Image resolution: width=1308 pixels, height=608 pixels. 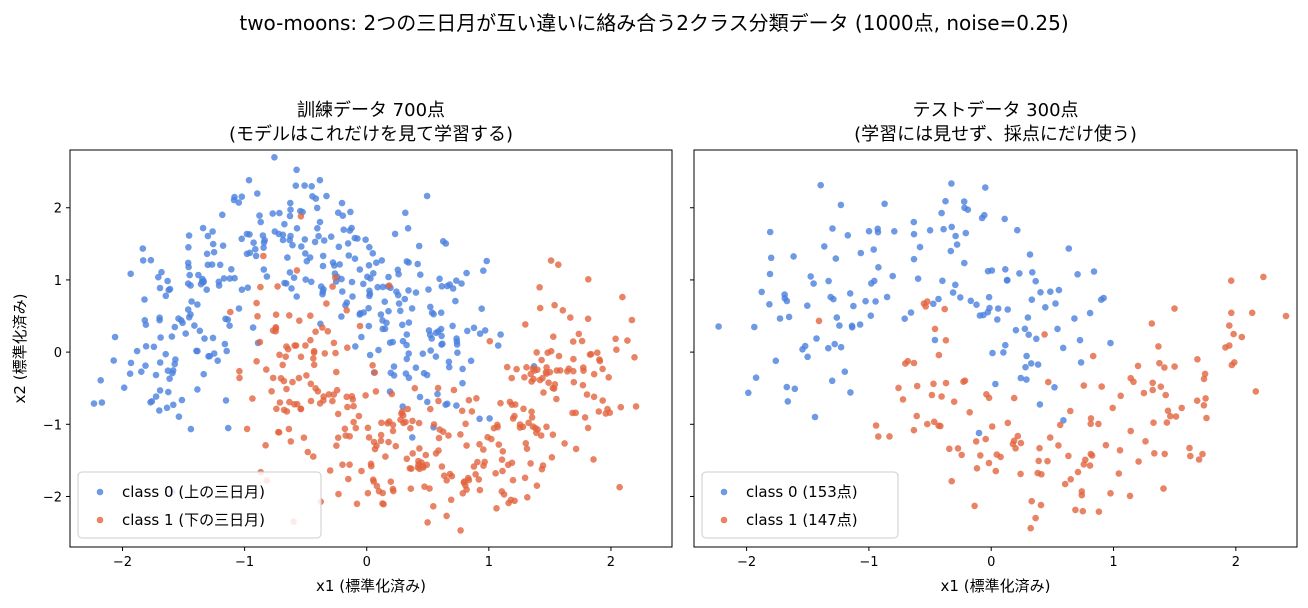 What do you see at coordinates (199, 505) in the screenshot?
I see `train-legend: class 0 (上の三日月) class 1 (下の三日月)` at bounding box center [199, 505].